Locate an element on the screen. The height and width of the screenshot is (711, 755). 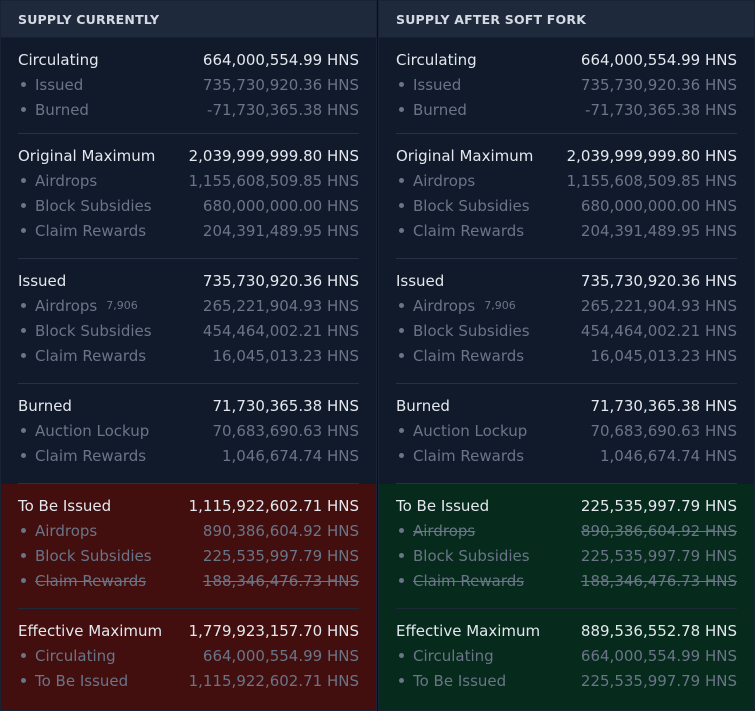
item-value: 680,000,000.00 HNS is located at coordinates (280, 205).